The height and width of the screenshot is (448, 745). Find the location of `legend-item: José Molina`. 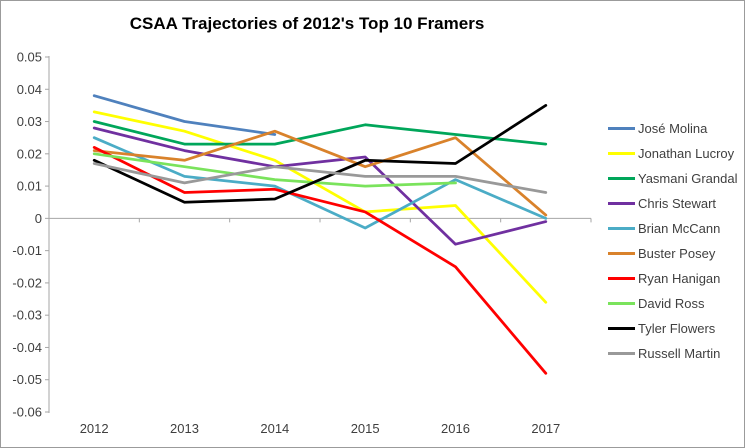

legend-item: José Molina is located at coordinates (672, 128).